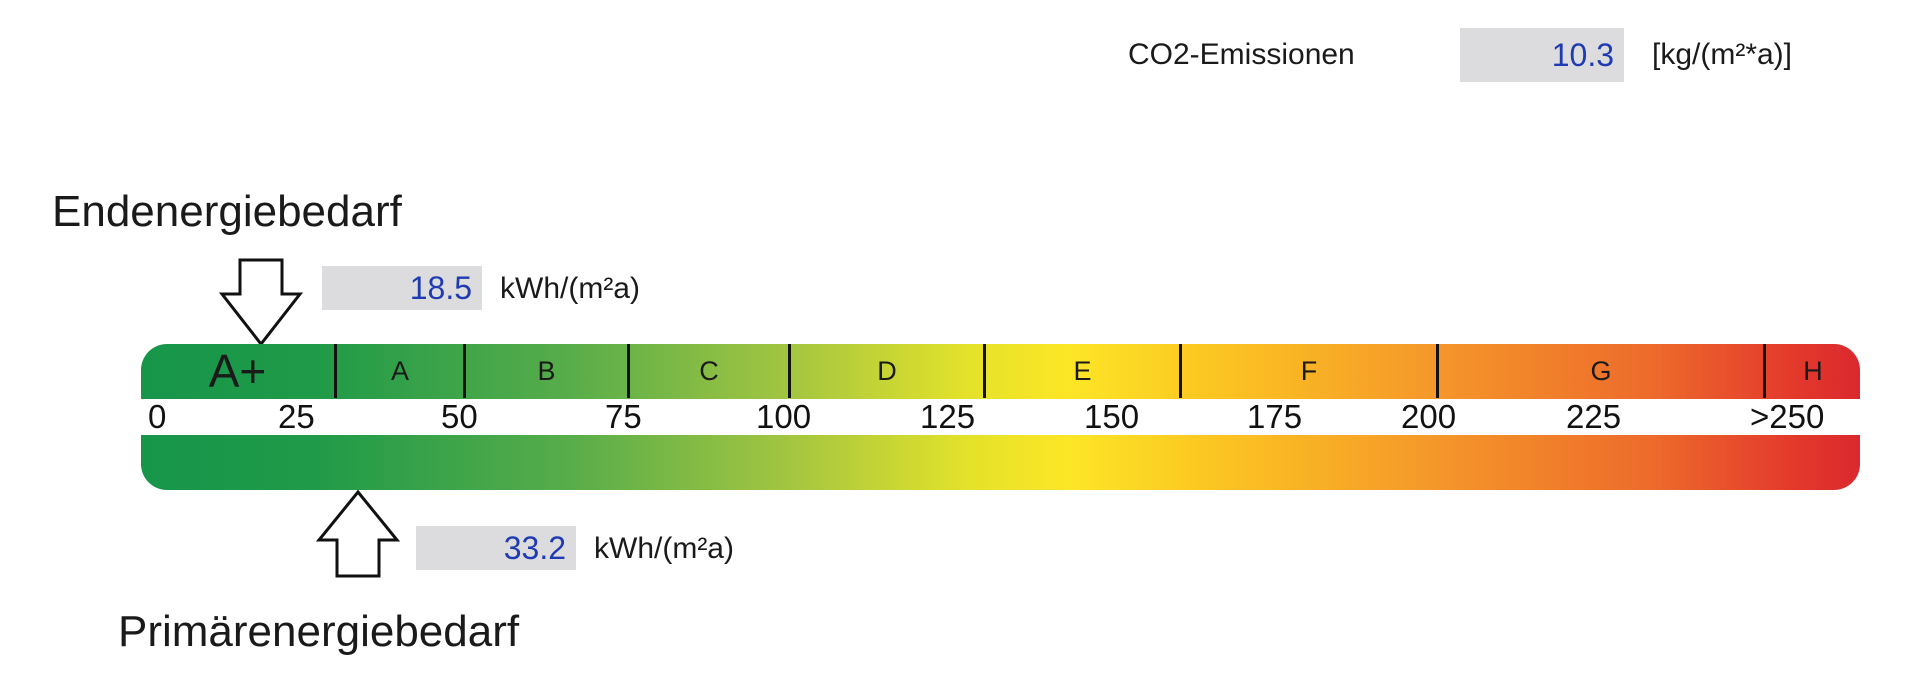  I want to click on class-label-b: B, so click(546, 370).